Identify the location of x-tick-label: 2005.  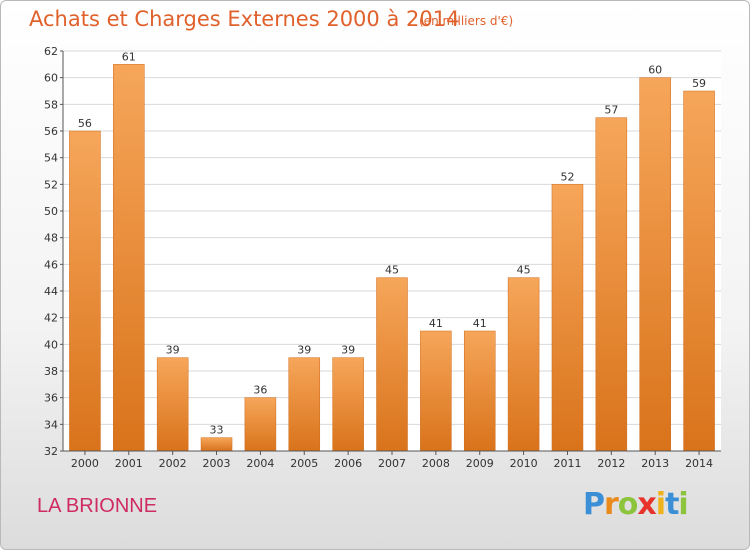
(304, 463).